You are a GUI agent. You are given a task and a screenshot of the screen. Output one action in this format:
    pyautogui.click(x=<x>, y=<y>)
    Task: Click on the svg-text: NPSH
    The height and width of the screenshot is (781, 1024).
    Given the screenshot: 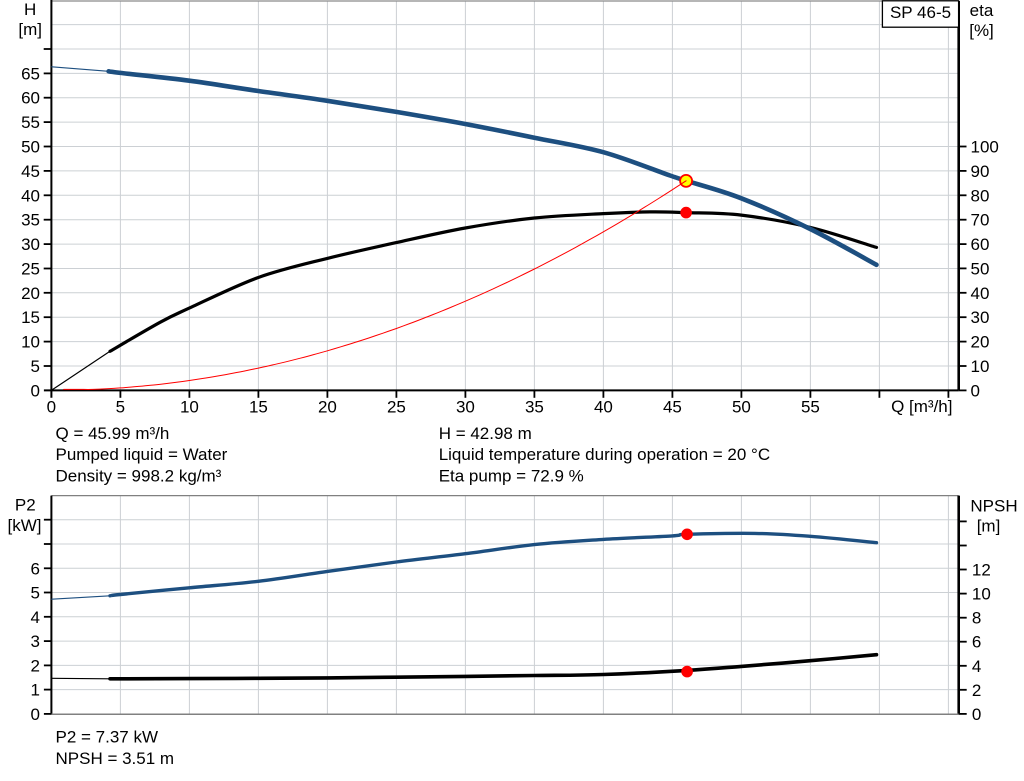 What is the action you would take?
    pyautogui.click(x=993, y=505)
    